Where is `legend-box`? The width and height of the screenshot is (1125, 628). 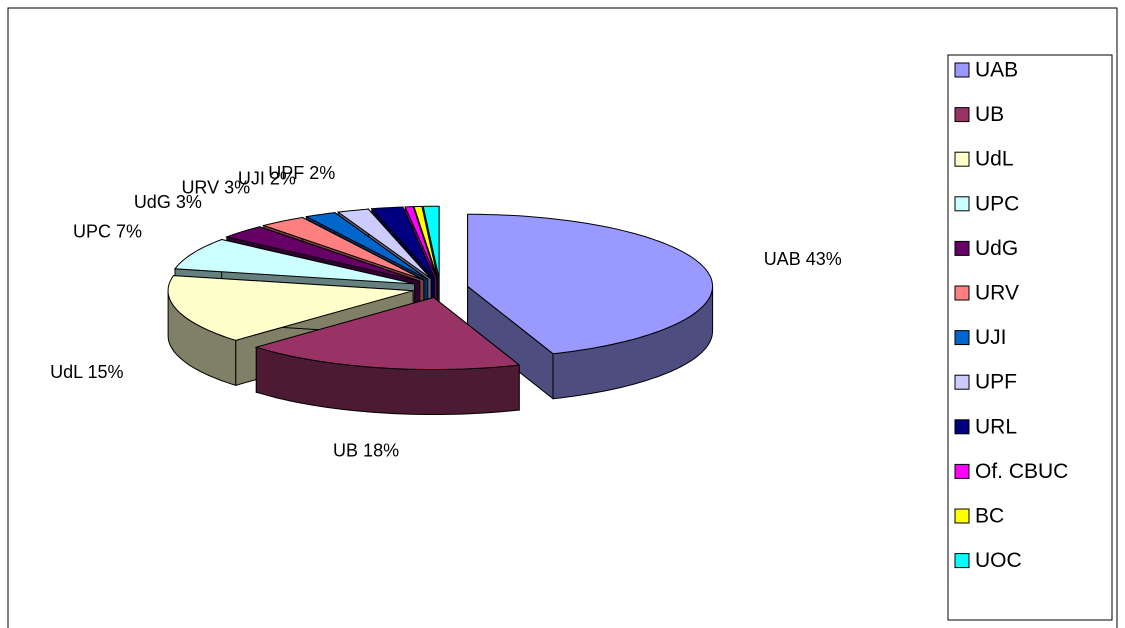
legend-box is located at coordinates (1030, 337).